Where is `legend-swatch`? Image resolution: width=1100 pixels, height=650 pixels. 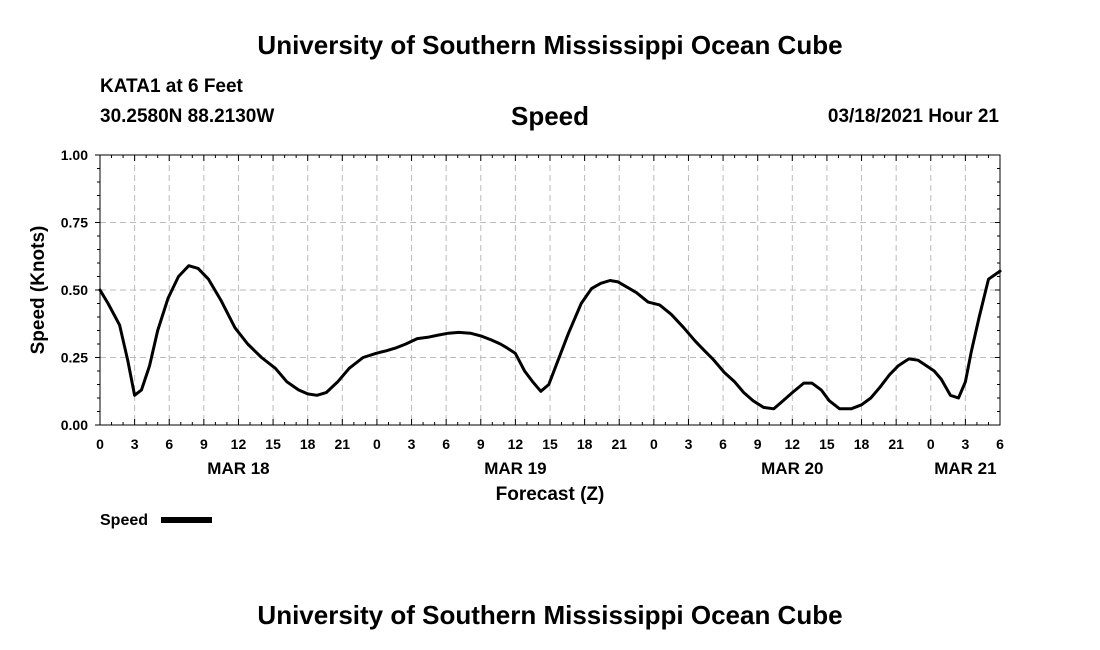 legend-swatch is located at coordinates (186, 520).